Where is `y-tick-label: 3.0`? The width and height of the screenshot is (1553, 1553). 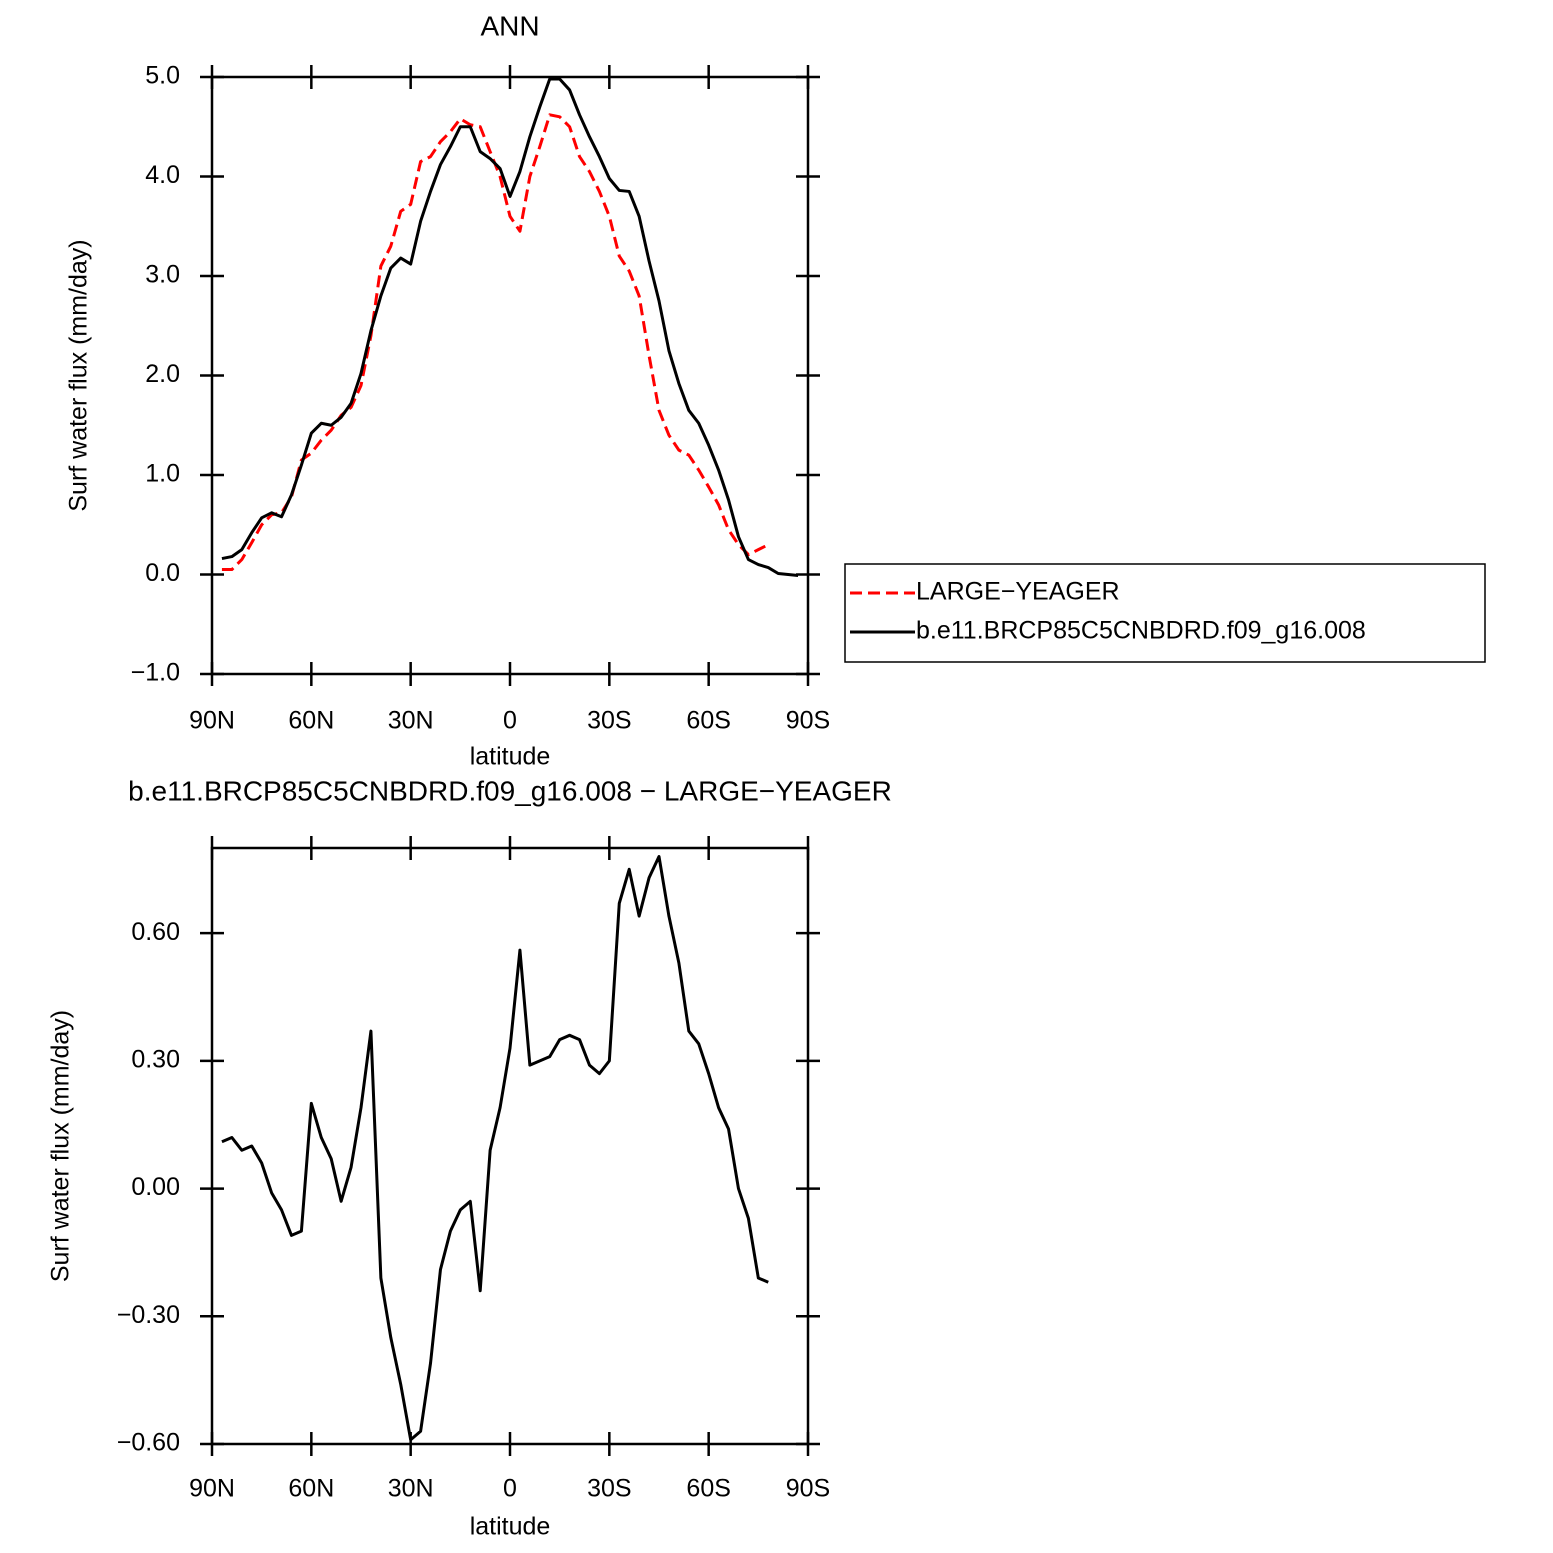
y-tick-label: 3.0 is located at coordinates (162, 275).